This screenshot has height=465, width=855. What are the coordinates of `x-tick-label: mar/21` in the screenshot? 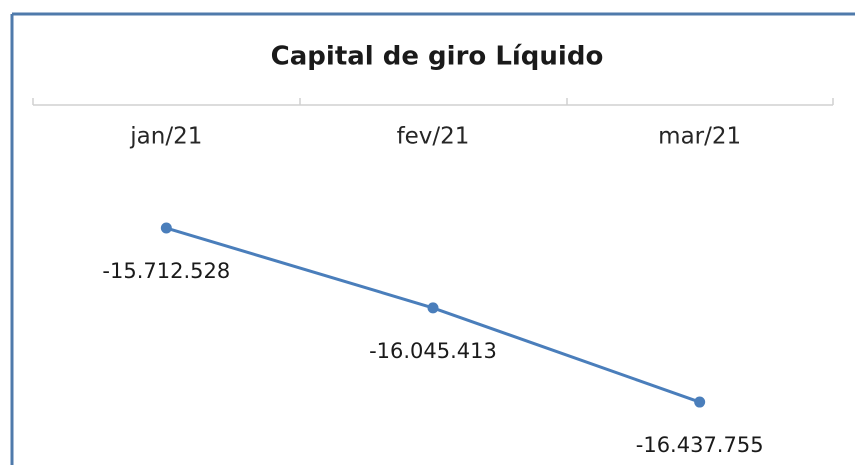 It's located at (699, 137).